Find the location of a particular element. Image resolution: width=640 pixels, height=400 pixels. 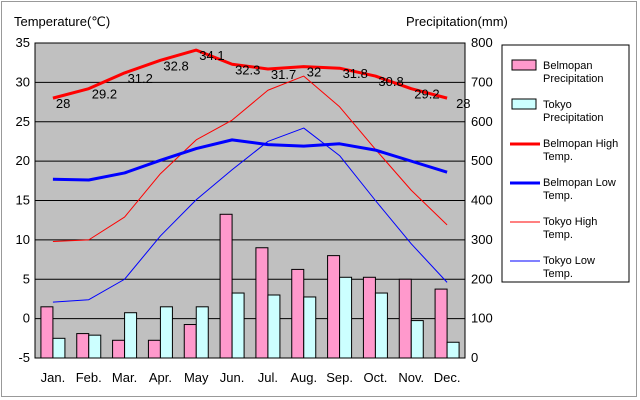

data-label: 31.7 is located at coordinates (283, 74).